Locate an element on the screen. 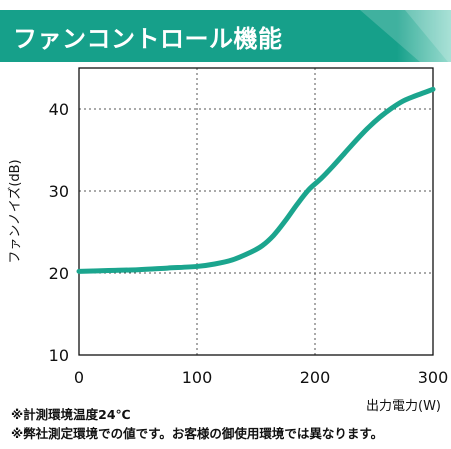  note-disclaimer: ※弊社測定環境での値です。お客様の御使用環境では異なります。 is located at coordinates (197, 433).